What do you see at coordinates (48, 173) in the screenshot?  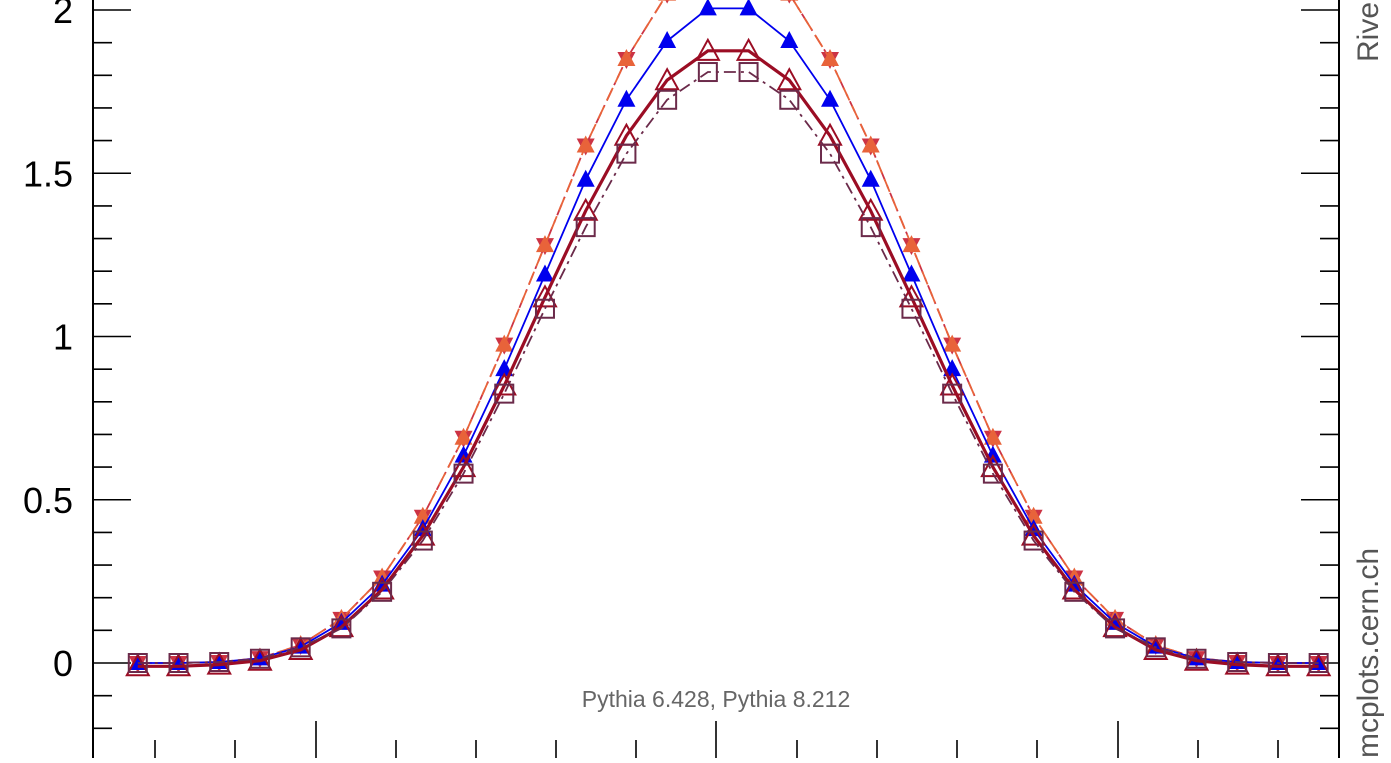 I see `y-tick-label: 1.5` at bounding box center [48, 173].